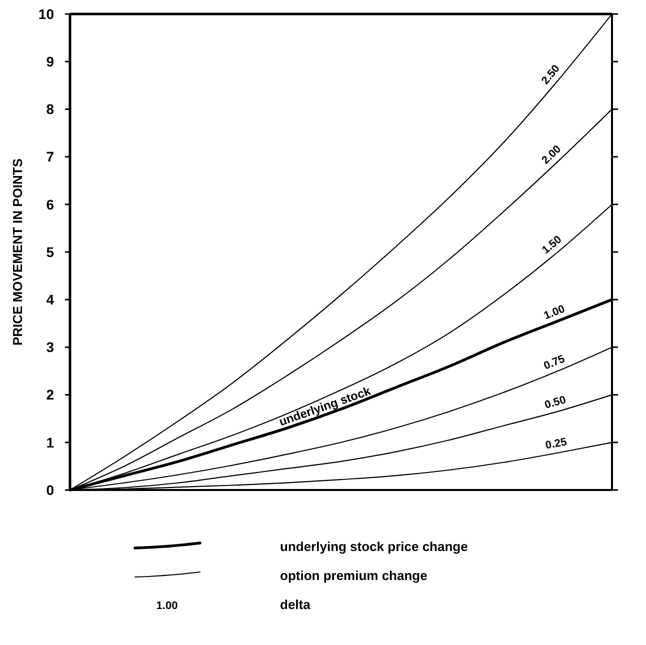 Image resolution: width=646 pixels, height=645 pixels. Describe the element at coordinates (556, 444) in the screenshot. I see `text: 0.25` at that location.